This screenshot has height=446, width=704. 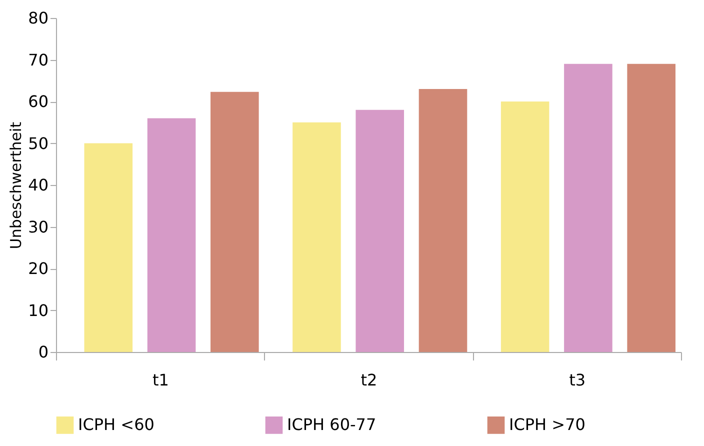 What do you see at coordinates (38, 18) in the screenshot?
I see `y-tick-label: 80` at bounding box center [38, 18].